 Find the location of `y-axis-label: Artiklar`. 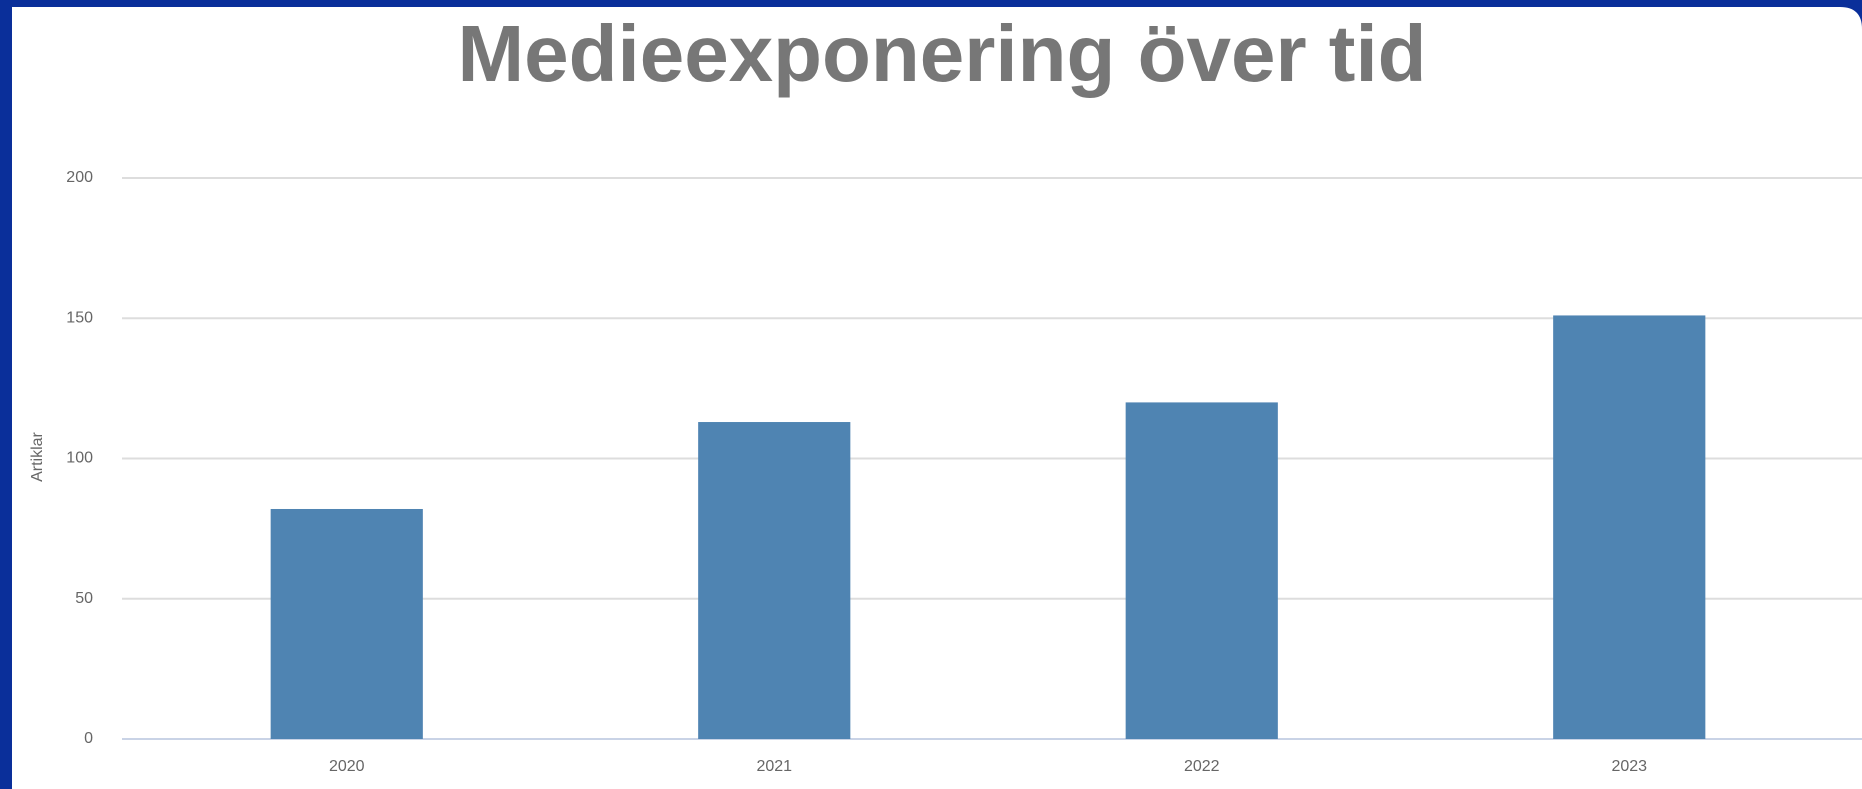

y-axis-label: Artiklar is located at coordinates (37, 456).